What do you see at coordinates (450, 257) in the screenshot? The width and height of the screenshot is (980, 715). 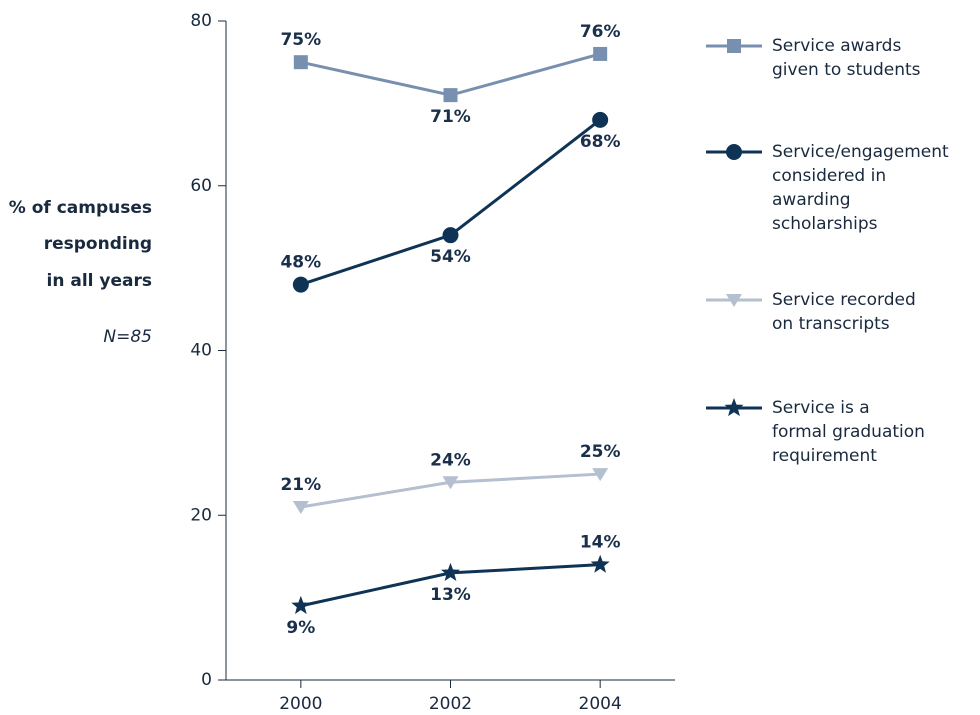 I see `data-label: 54%` at bounding box center [450, 257].